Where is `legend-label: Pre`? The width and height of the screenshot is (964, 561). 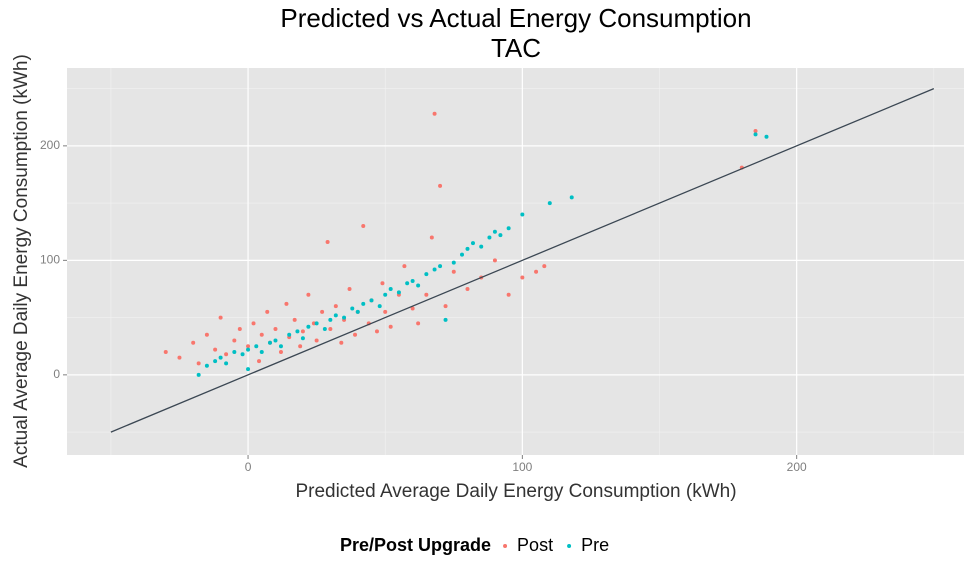
legend-label: Pre is located at coordinates (595, 545).